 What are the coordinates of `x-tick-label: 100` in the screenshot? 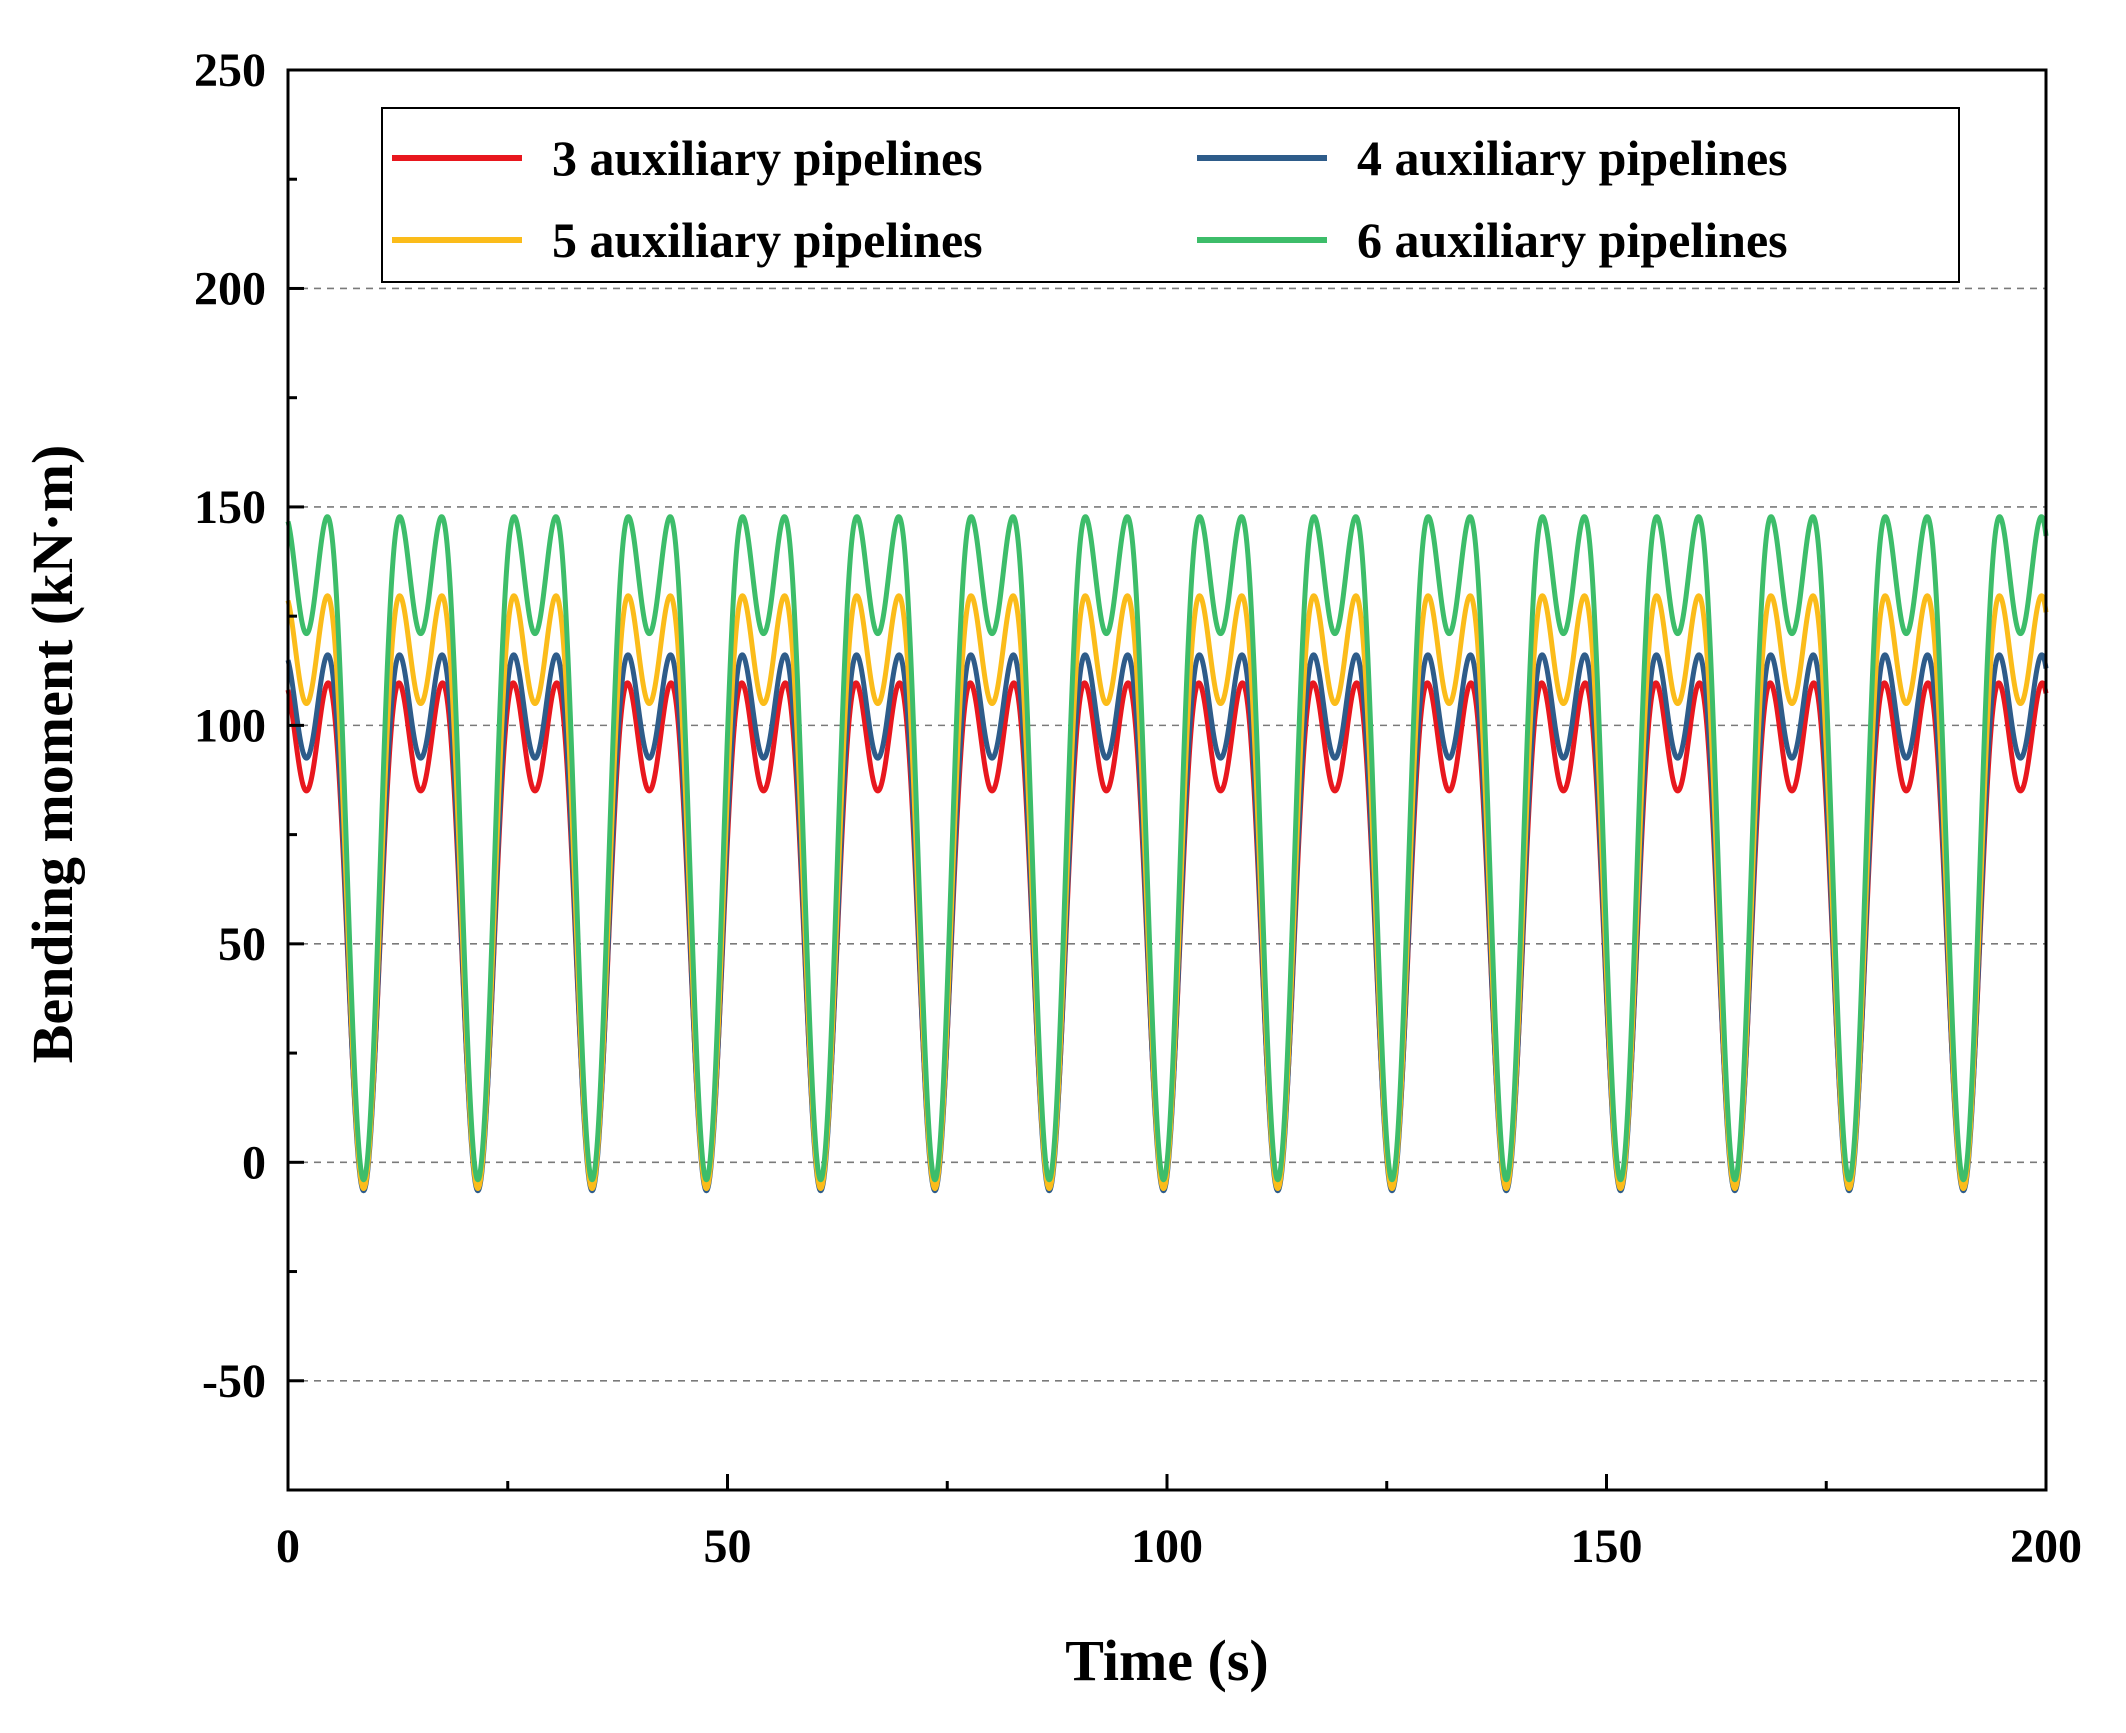 It's located at (1167, 1546).